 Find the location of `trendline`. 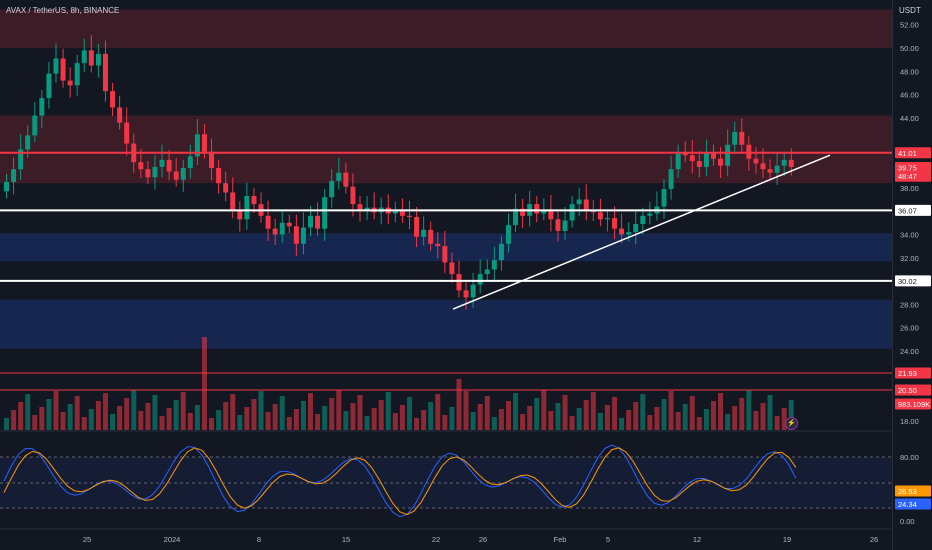

trendline is located at coordinates (641, 232).